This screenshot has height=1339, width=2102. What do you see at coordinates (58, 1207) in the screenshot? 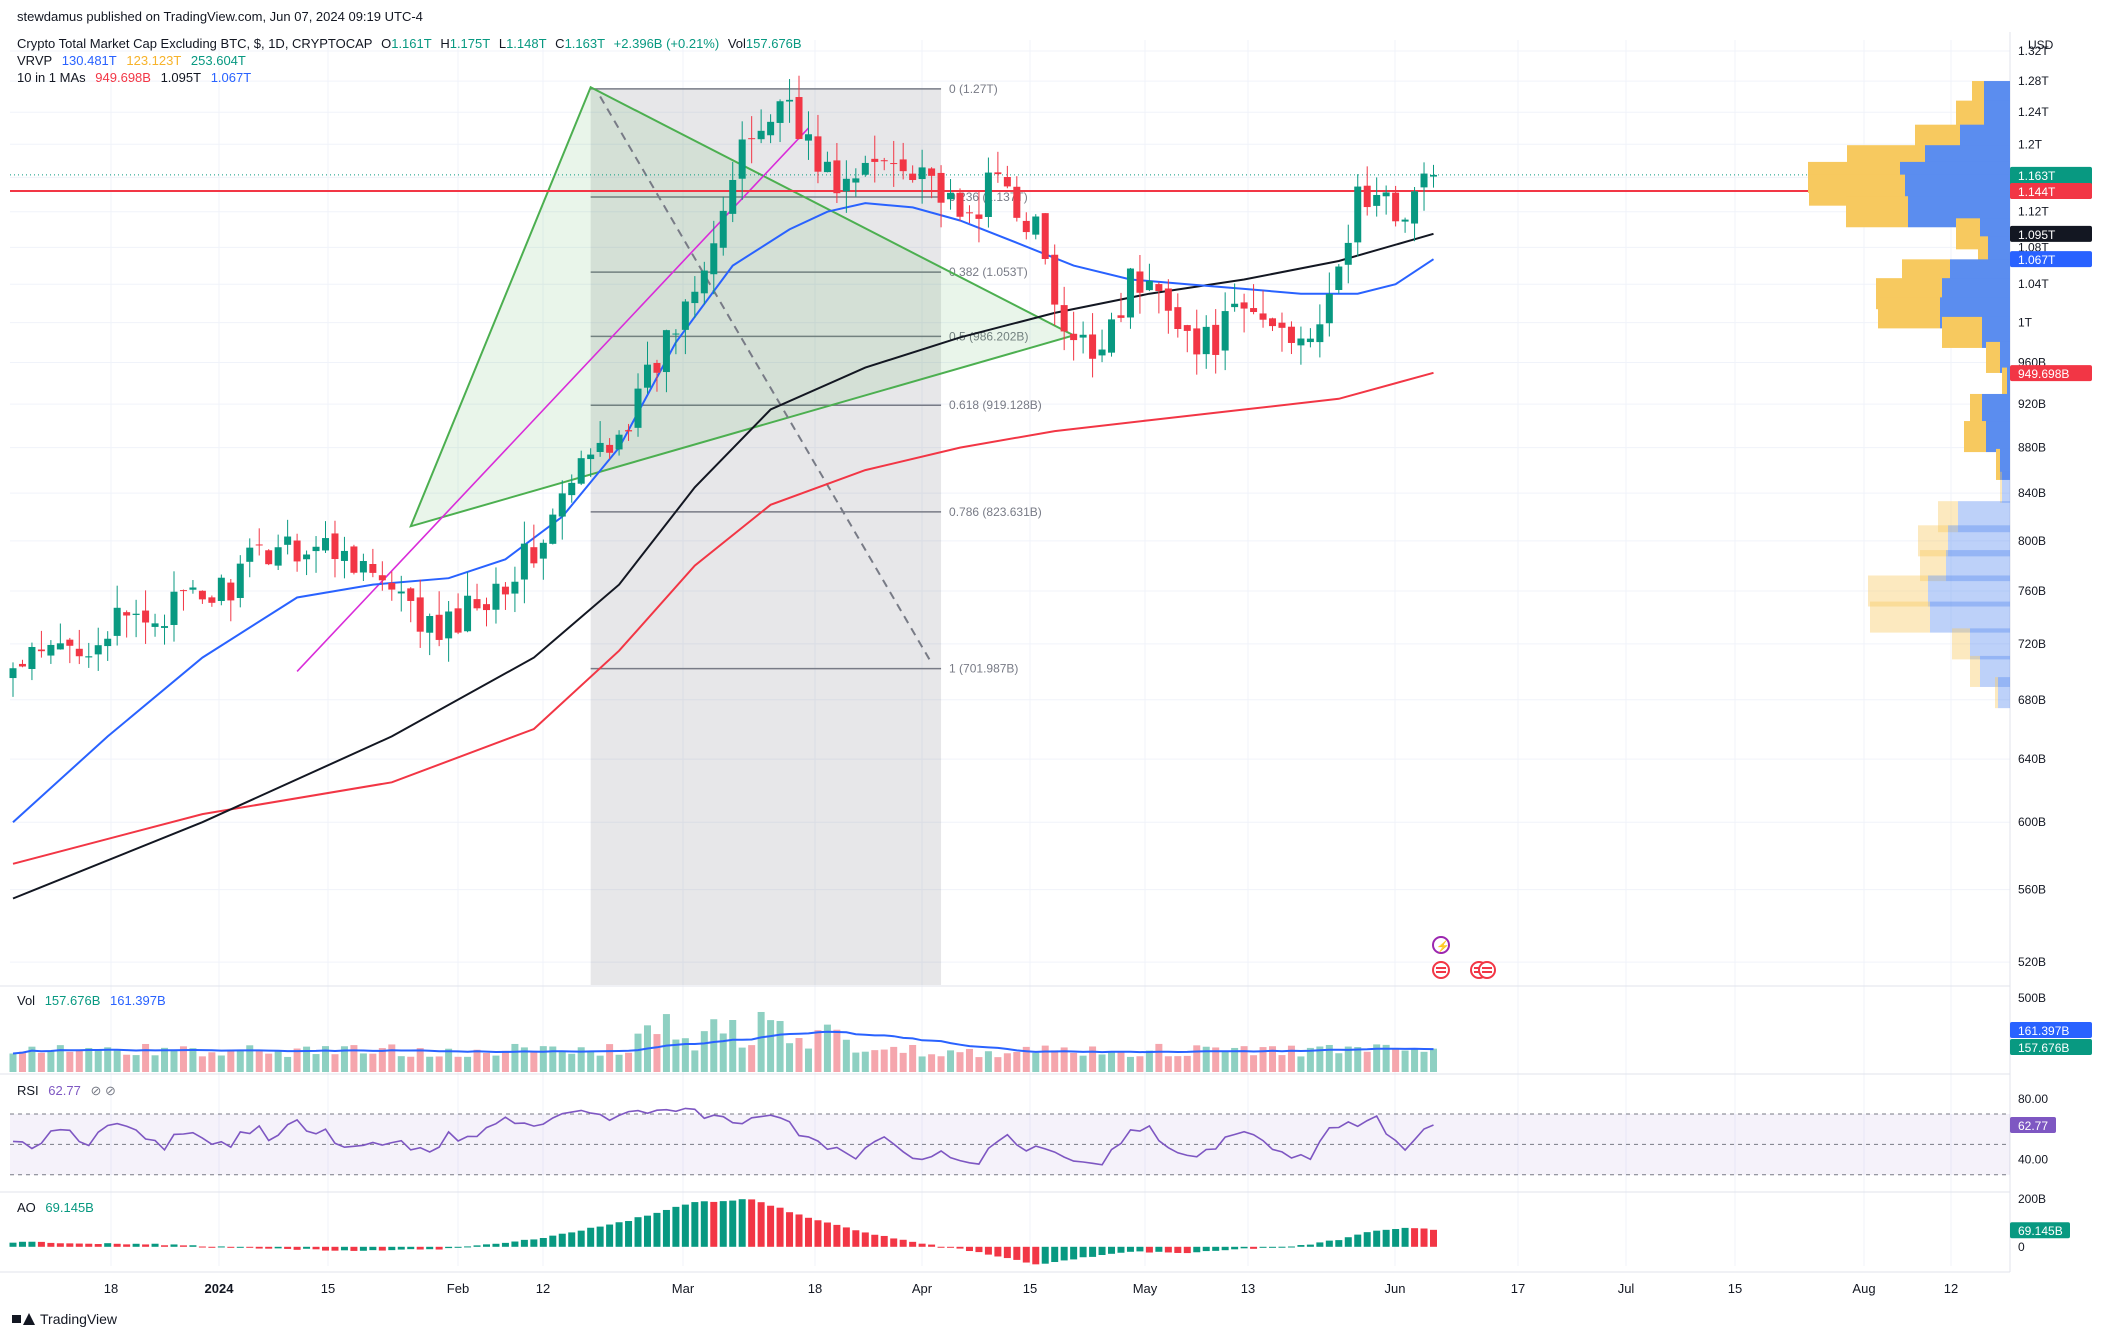
I see `ao-legend: AO 69.145B` at bounding box center [58, 1207].